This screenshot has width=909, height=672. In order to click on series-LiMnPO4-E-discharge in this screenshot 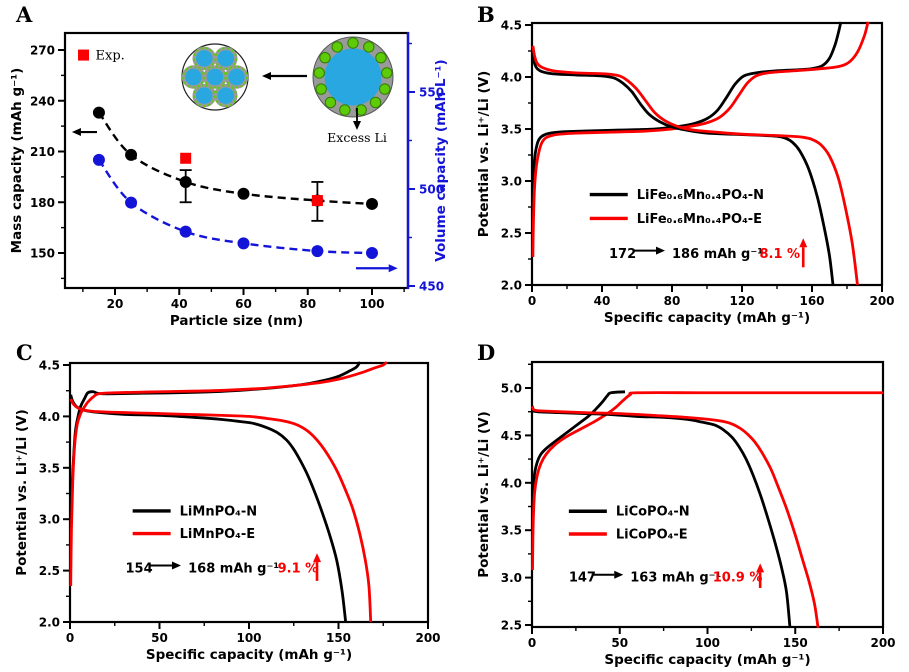, I will do `click(221, 510)`.